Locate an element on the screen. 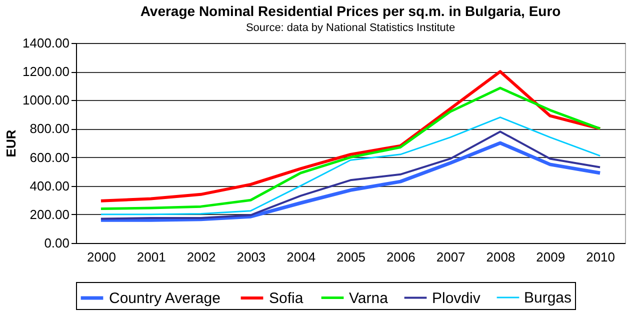  x-tick-label: 2005 is located at coordinates (351, 257).